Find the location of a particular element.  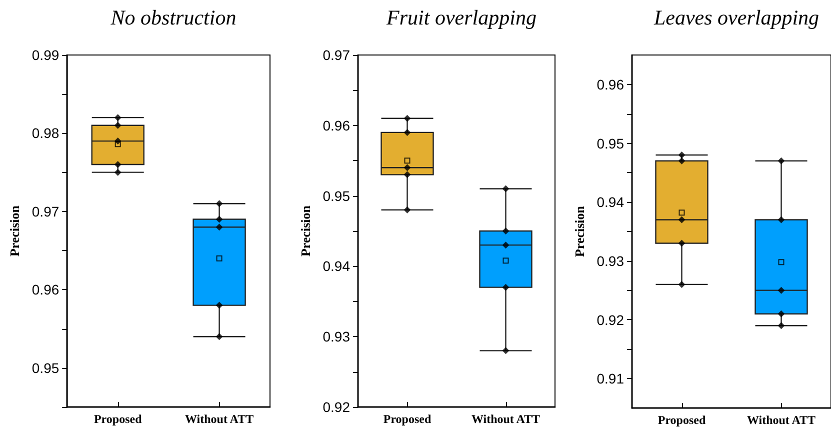

chart-title: Leaves overlapping is located at coordinates (736, 18).